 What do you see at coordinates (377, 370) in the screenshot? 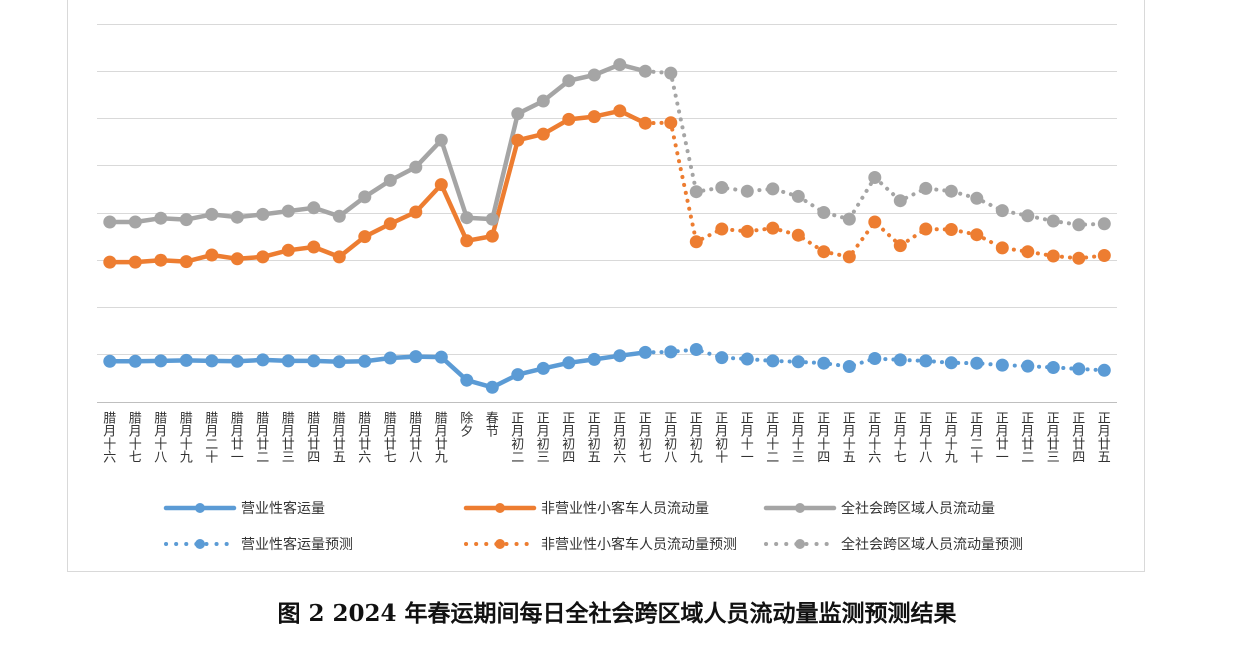
I see `series-line-s1` at bounding box center [377, 370].